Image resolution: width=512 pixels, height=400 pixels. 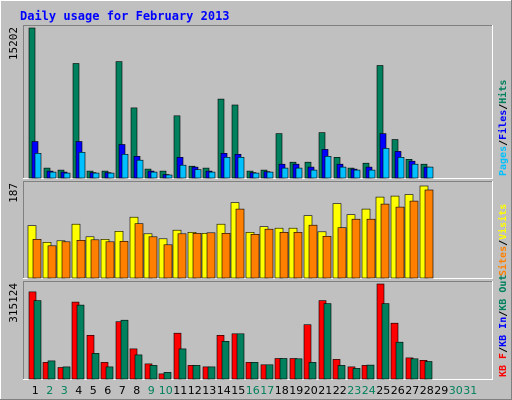 I want to click on x-tick-label-day-19: 19, so click(x=296, y=390).